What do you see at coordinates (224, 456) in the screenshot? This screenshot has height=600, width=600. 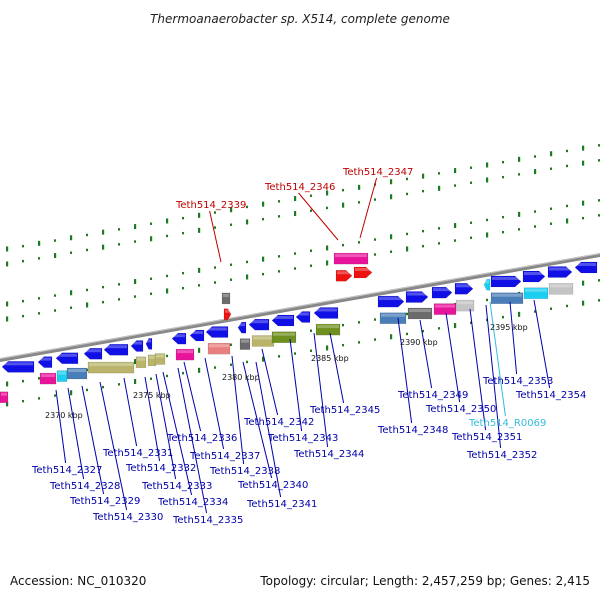 I see `gene-label: Teth514_2337` at bounding box center [224, 456].